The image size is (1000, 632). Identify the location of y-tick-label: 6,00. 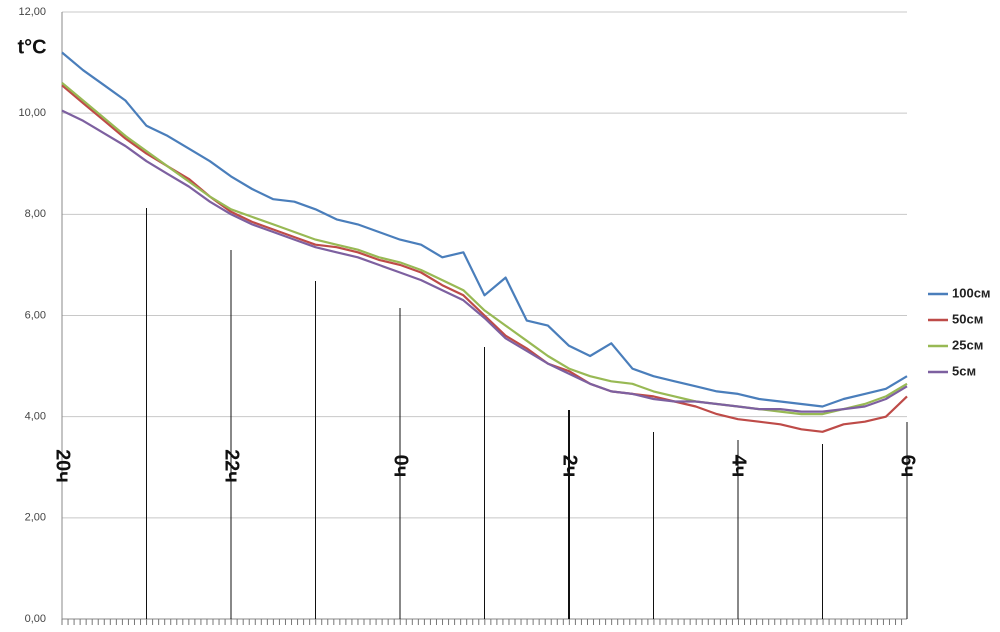
(35, 315).